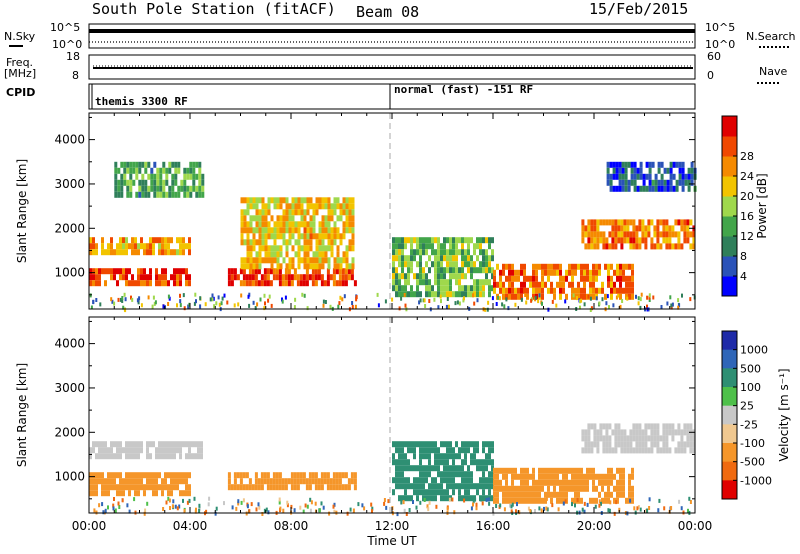 This screenshot has height=554, width=800. What do you see at coordinates (69, 477) in the screenshot?
I see `y-tick-label: 1000` at bounding box center [69, 477].